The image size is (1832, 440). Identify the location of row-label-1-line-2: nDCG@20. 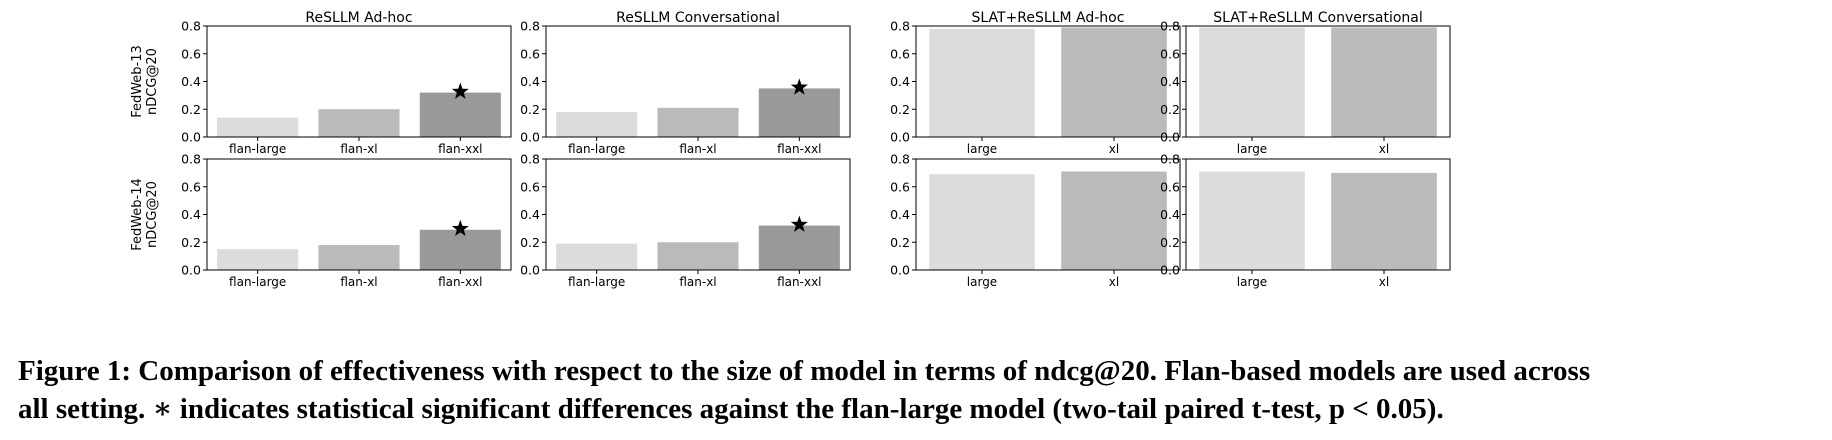
(152, 81).